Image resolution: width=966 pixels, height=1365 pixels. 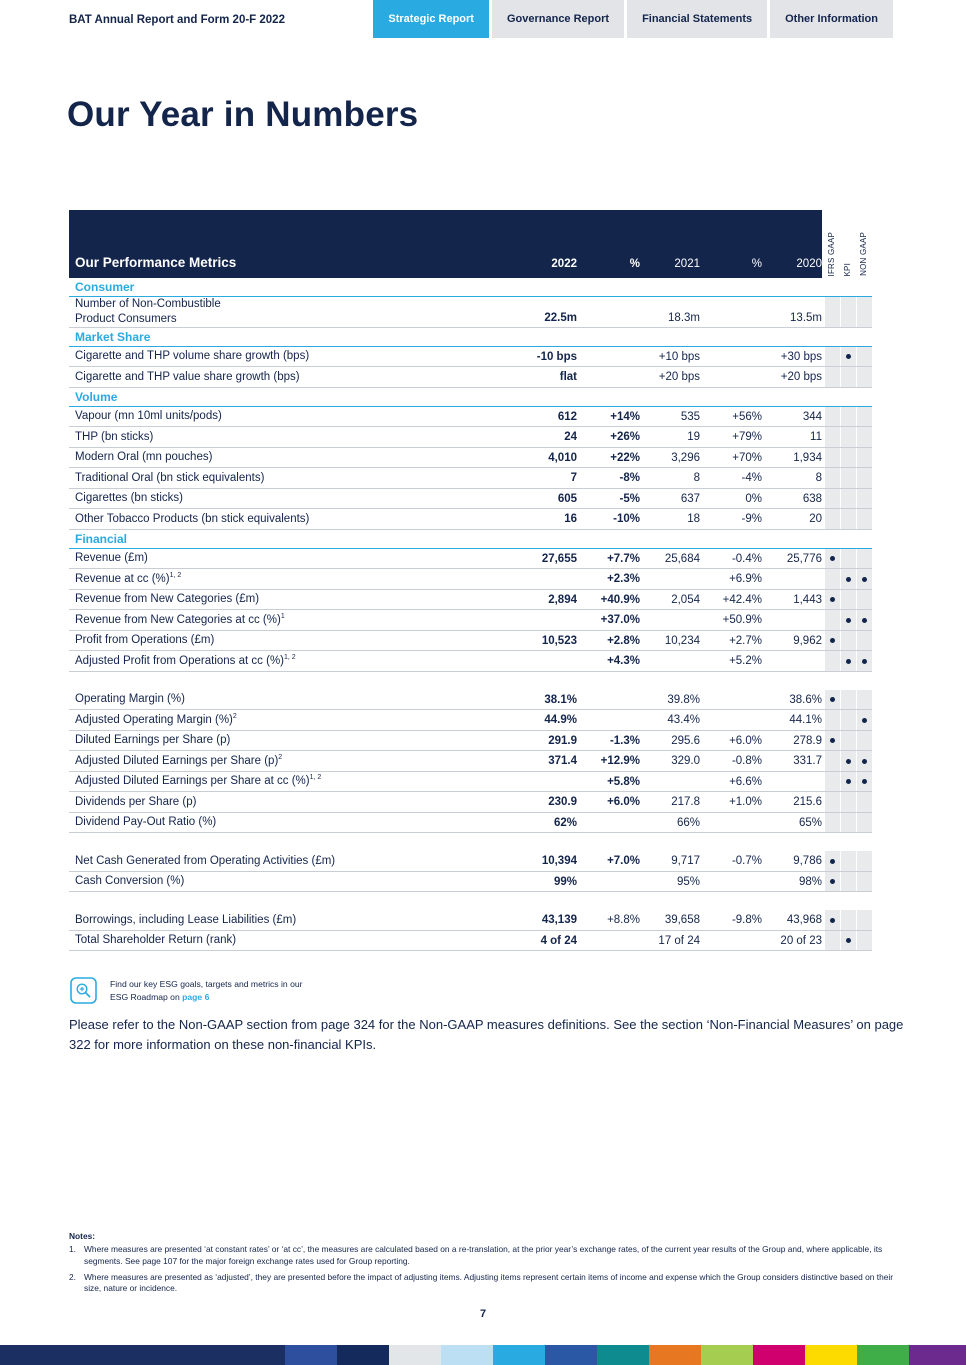 What do you see at coordinates (623, 920) in the screenshot?
I see `value-cell: +8.8%` at bounding box center [623, 920].